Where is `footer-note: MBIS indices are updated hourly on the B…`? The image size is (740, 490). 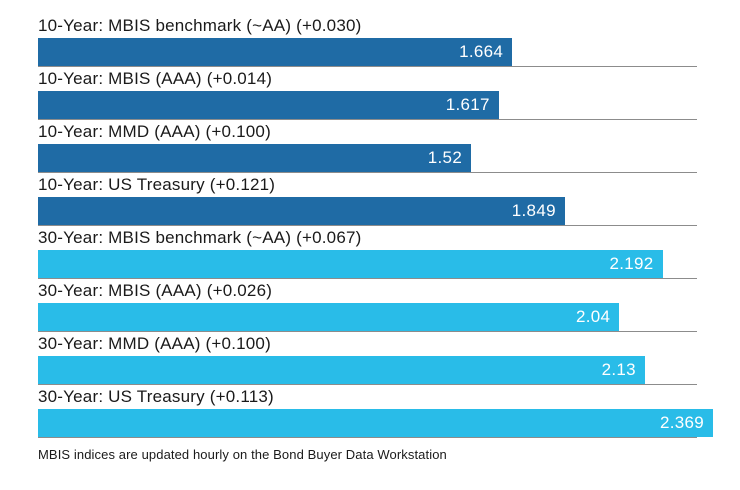
footer-note: MBIS indices are updated hourly on the B… is located at coordinates (242, 454).